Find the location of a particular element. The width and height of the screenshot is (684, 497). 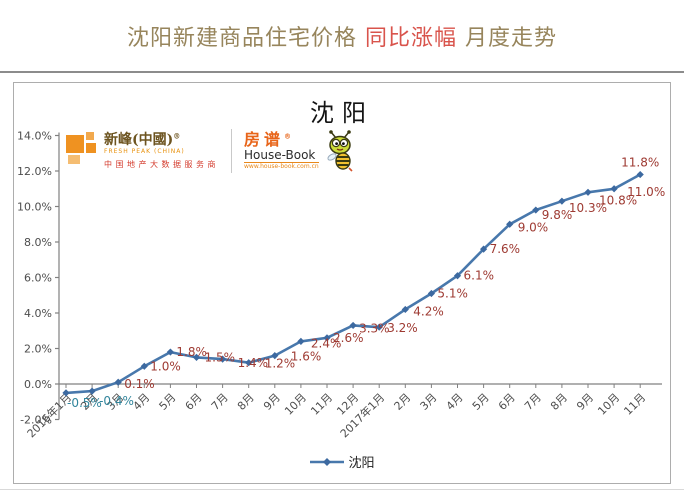

y-axis-tick-label: 6.0% is located at coordinates (38, 278).